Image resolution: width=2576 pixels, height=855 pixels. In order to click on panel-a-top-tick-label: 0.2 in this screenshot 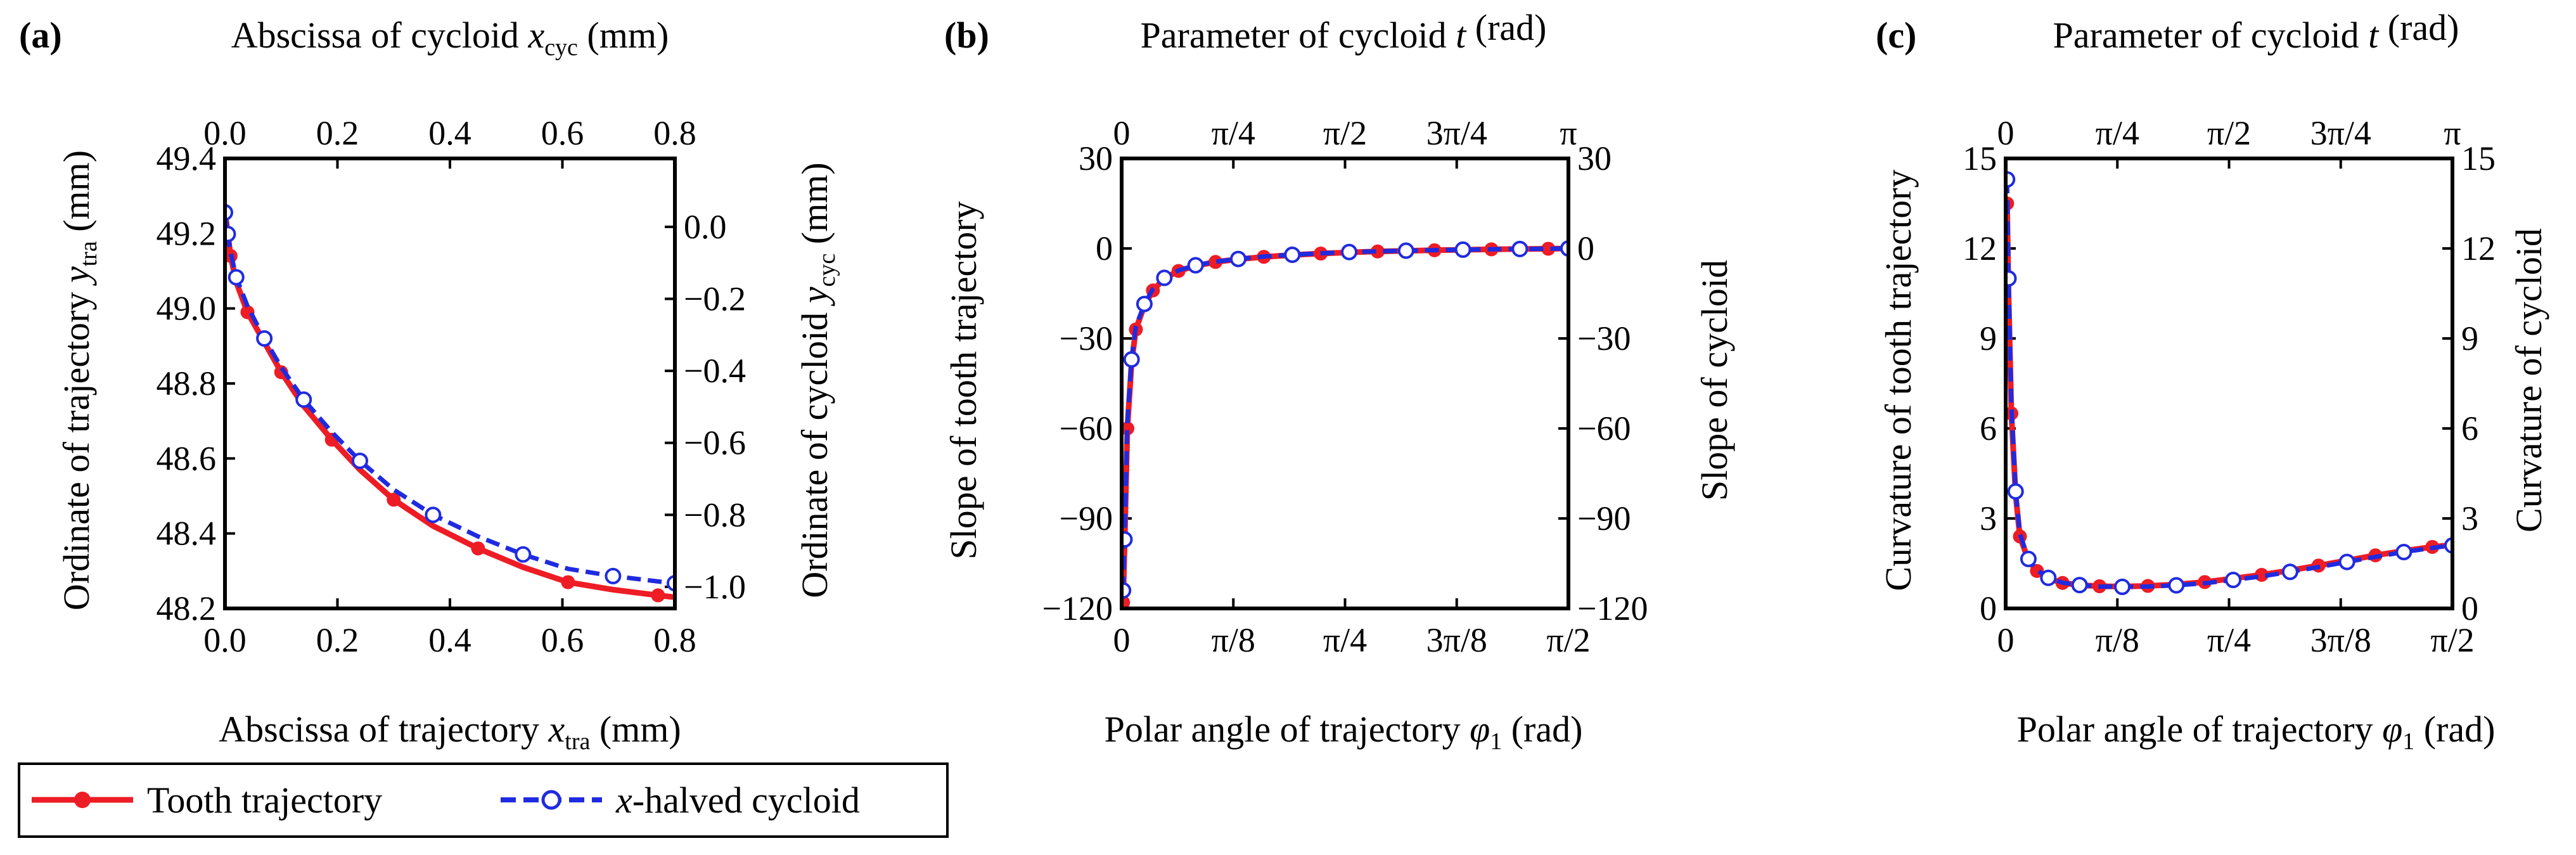, I will do `click(337, 133)`.